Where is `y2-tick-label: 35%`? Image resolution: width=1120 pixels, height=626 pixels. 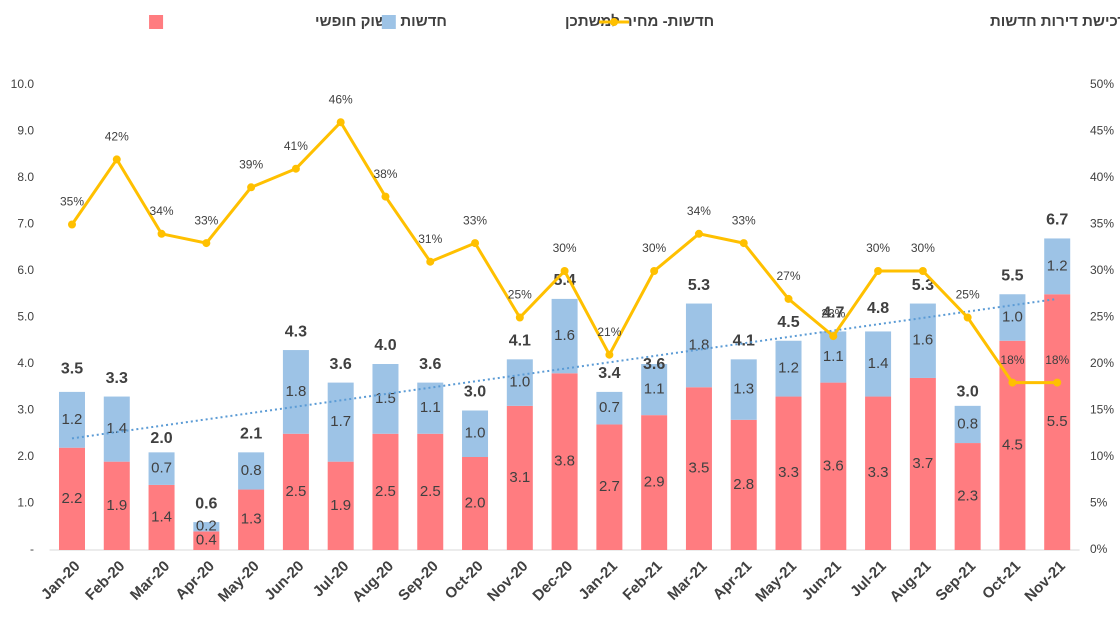 y2-tick-label: 35% is located at coordinates (1102, 224).